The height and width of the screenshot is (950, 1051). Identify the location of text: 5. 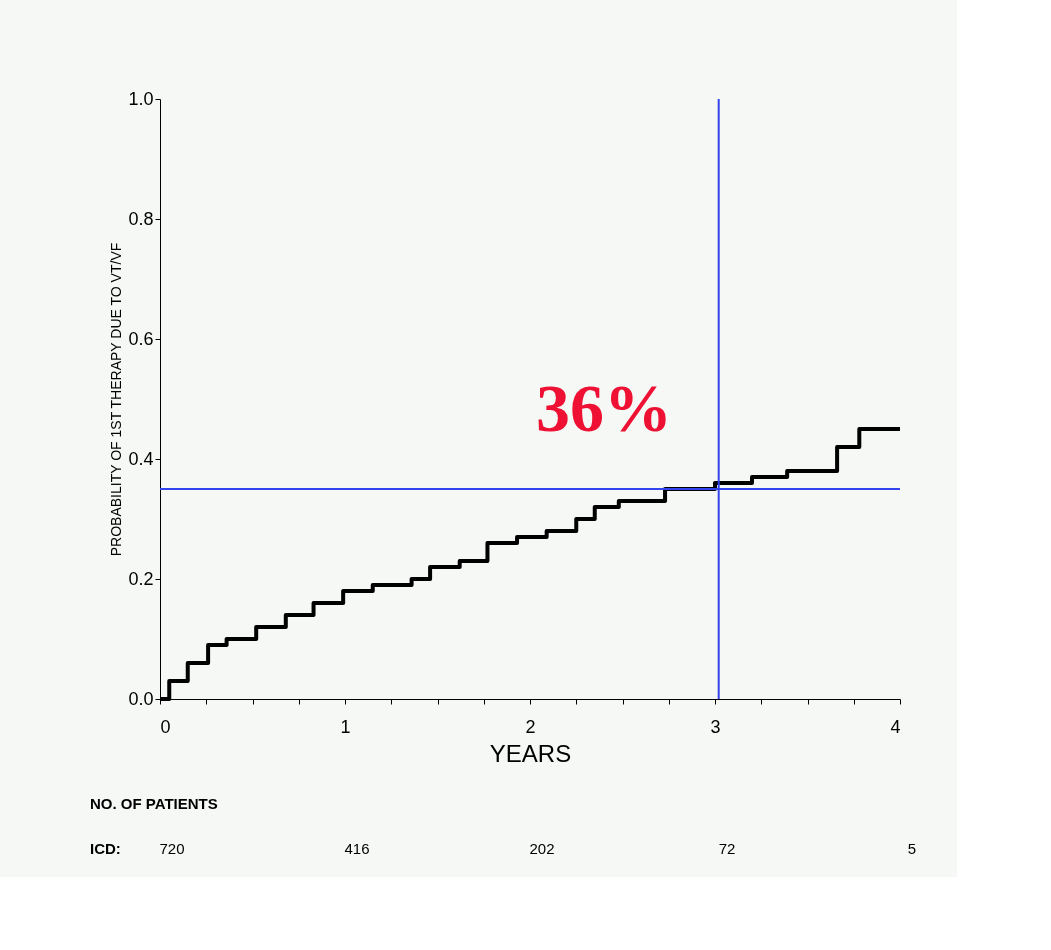
(912, 848).